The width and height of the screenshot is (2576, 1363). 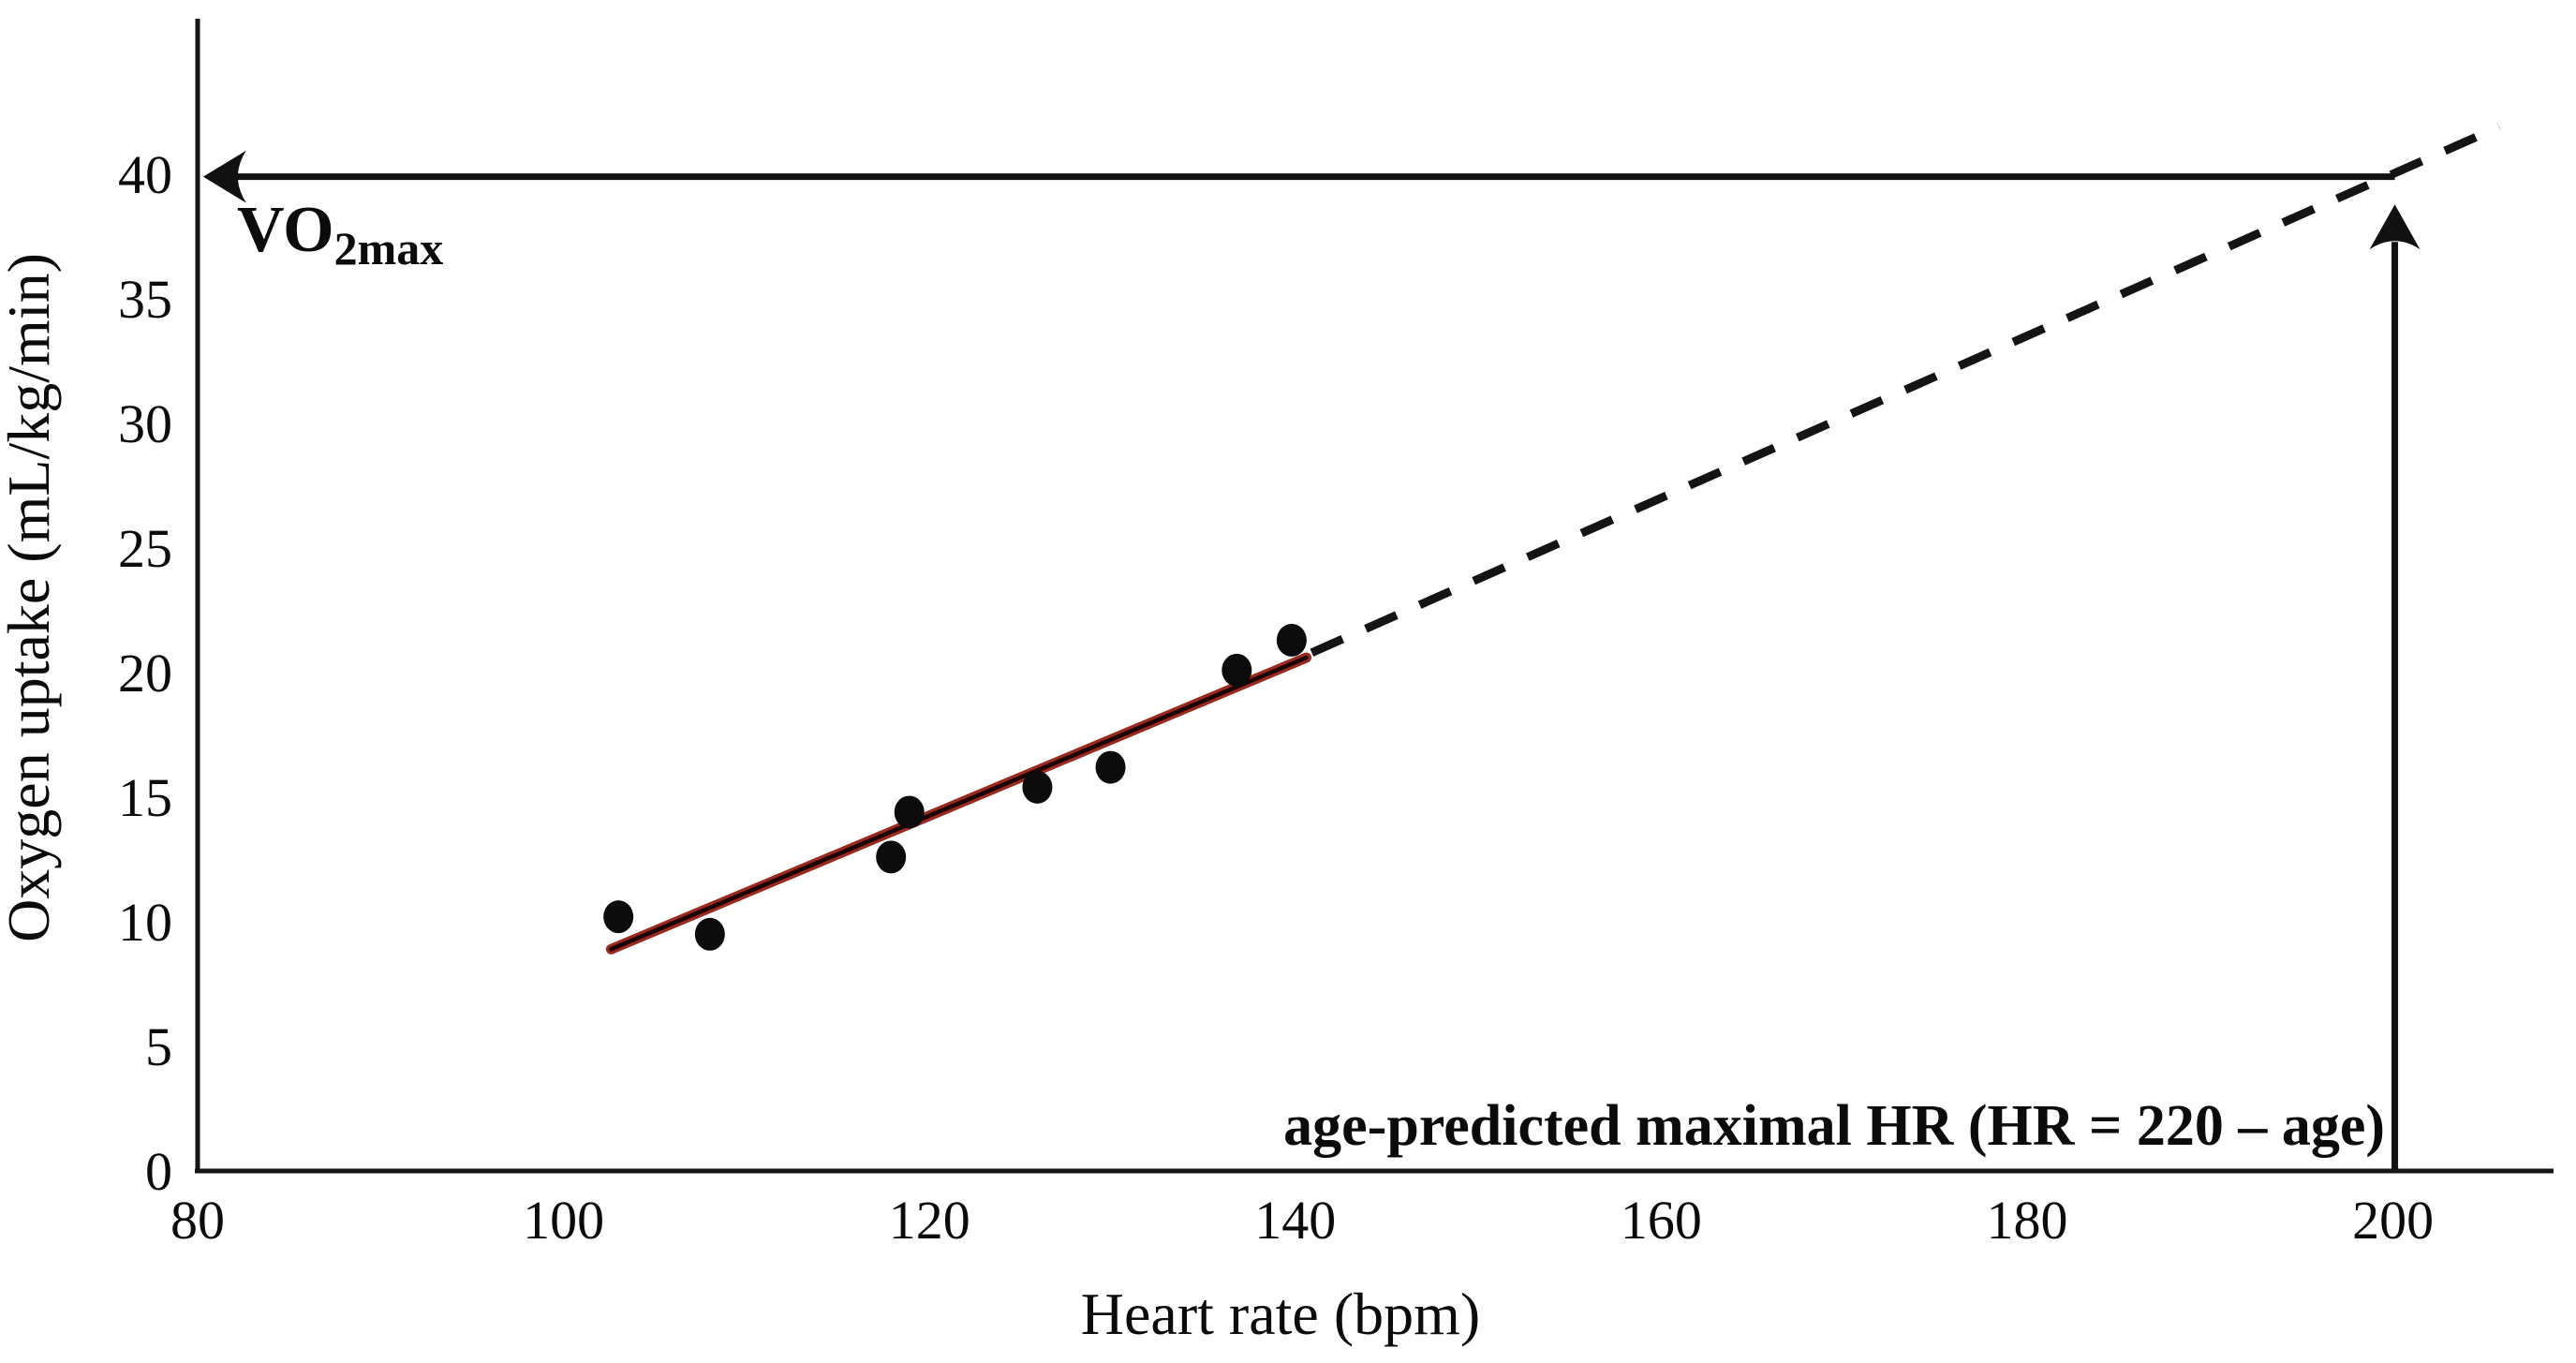 I want to click on y-tick-label: 10, so click(x=145, y=922).